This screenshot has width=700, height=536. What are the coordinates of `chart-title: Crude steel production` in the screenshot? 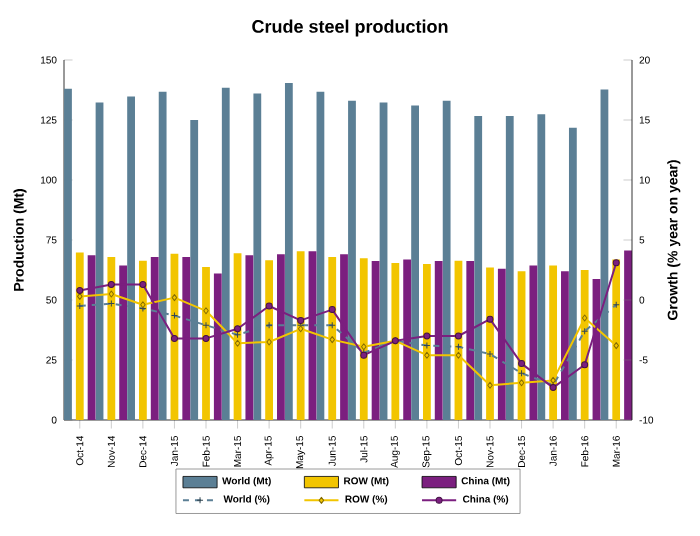 It's located at (350, 28).